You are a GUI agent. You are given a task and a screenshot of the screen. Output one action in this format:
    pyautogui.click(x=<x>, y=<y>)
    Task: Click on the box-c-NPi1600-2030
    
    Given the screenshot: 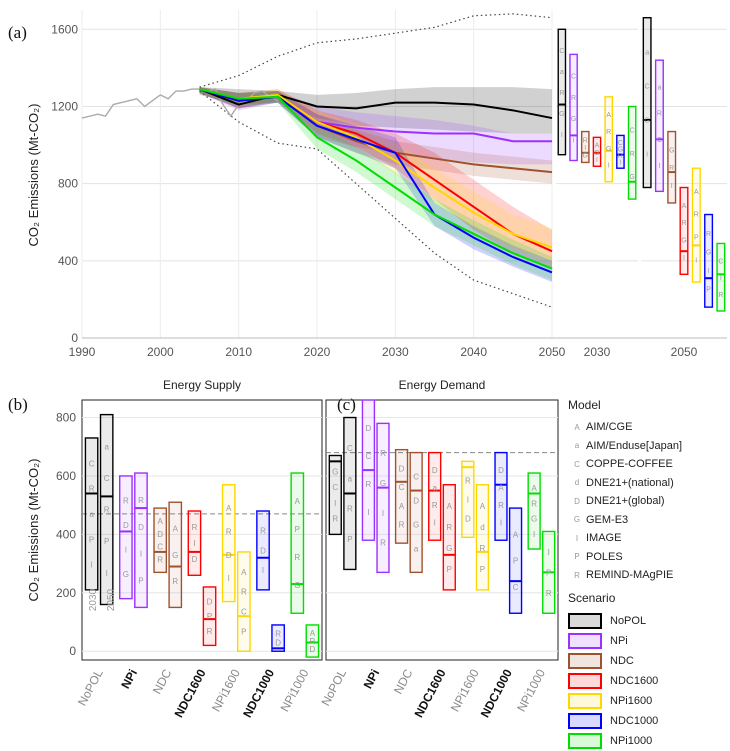 What is the action you would take?
    pyautogui.click(x=468, y=499)
    